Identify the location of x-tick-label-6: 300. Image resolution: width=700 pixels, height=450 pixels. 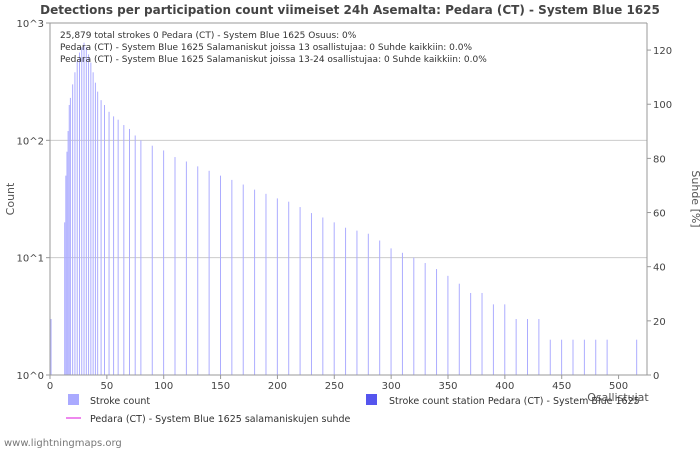
(391, 386).